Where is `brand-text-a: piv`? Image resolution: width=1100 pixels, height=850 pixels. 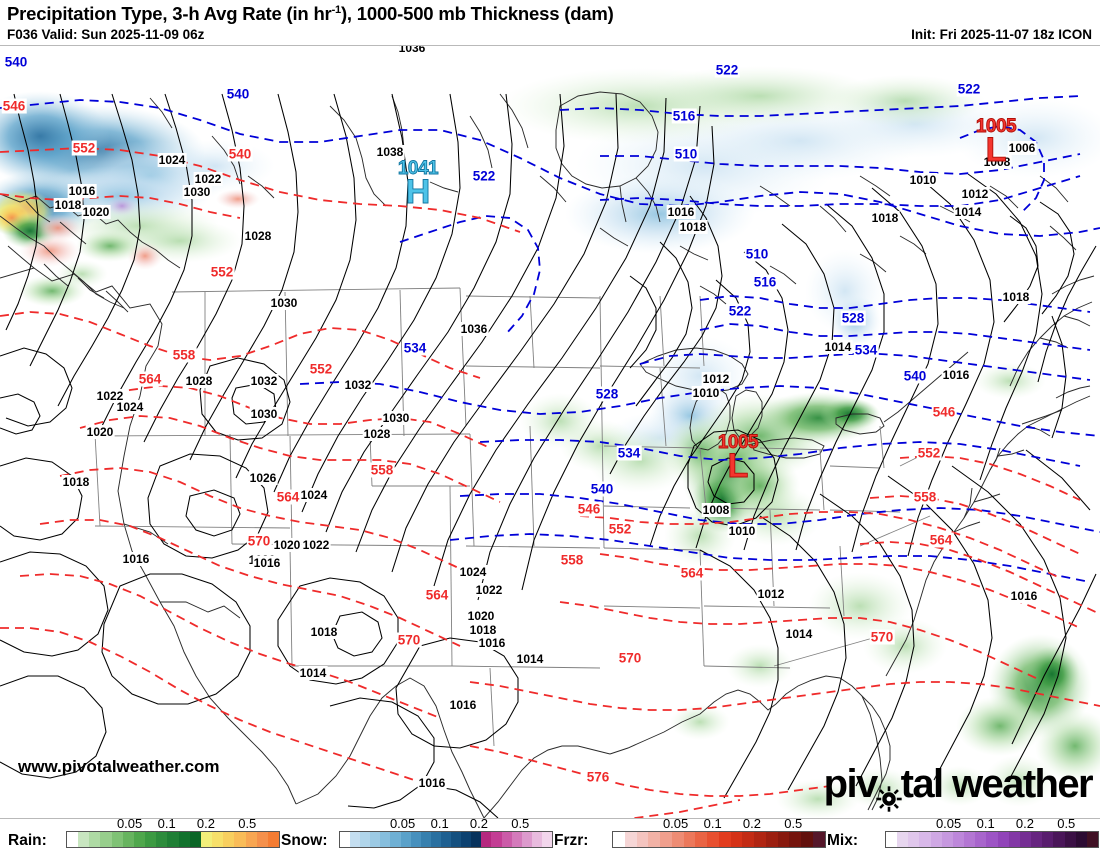
brand-text-a: piv is located at coordinates (851, 784).